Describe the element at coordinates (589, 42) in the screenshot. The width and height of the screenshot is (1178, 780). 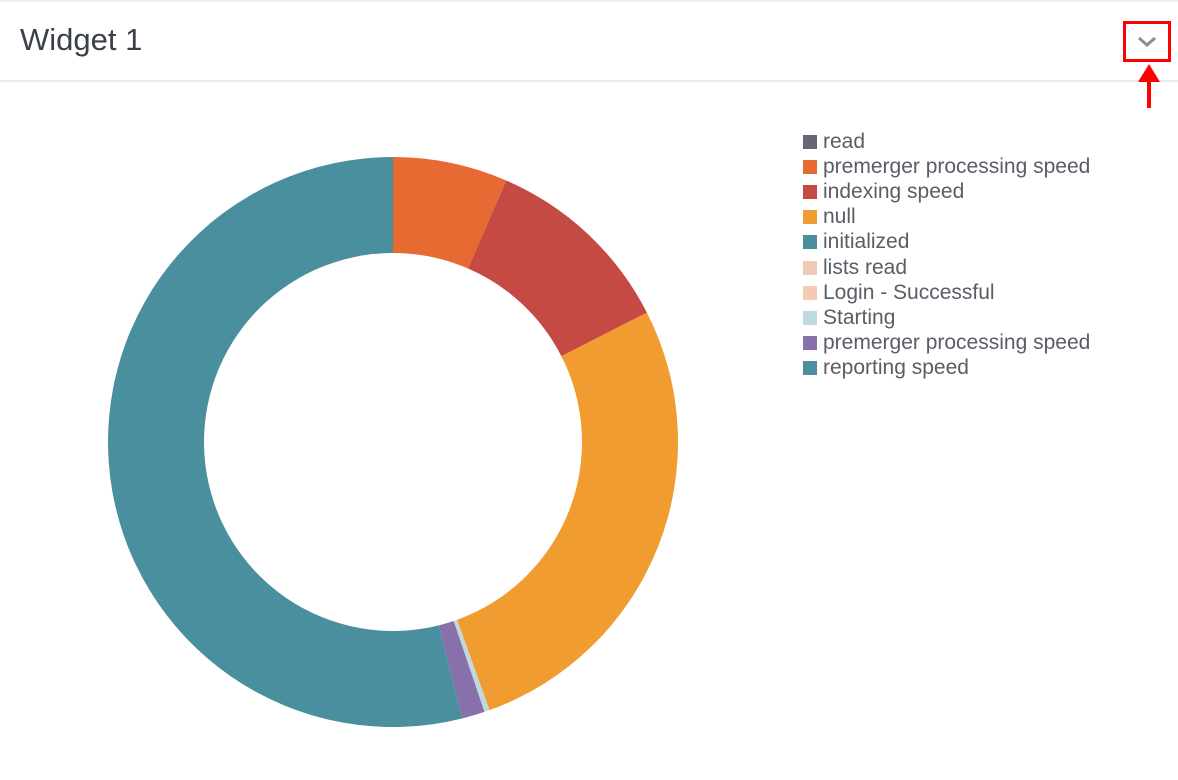
I see `widget-header: Widget 1` at that location.